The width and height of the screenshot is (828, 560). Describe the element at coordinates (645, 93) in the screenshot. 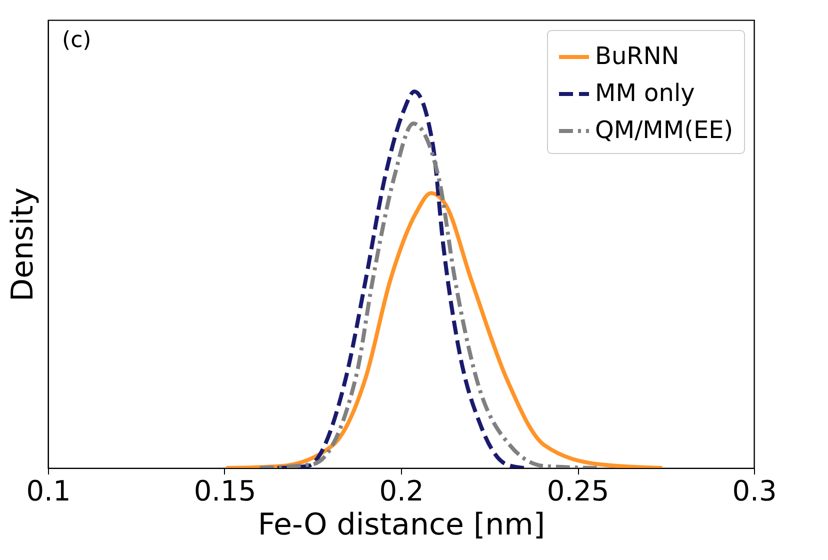

I see `legend-label: MM only` at that location.